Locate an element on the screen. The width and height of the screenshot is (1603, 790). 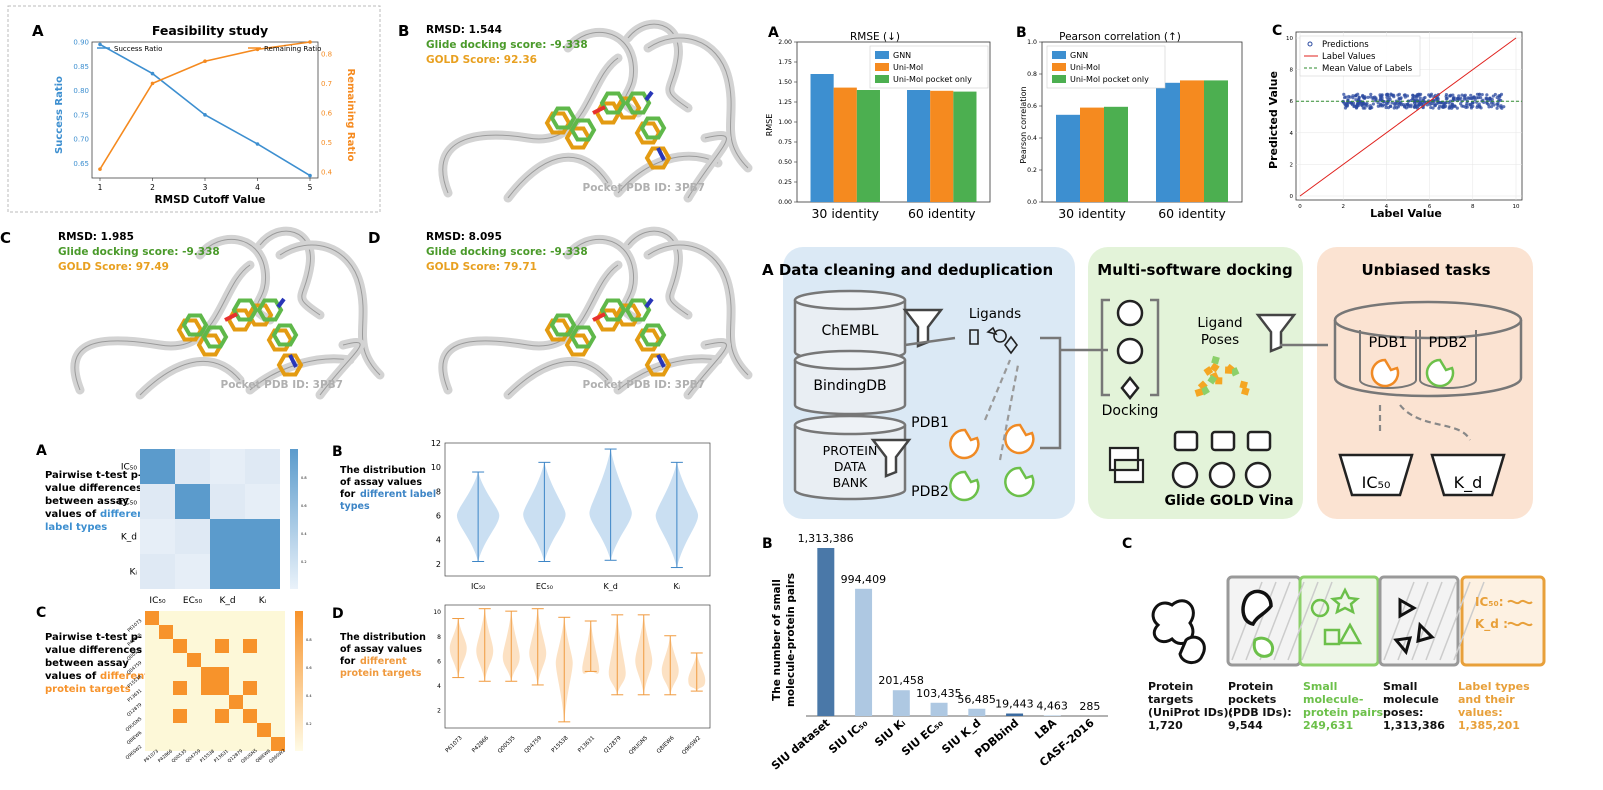
pose-glyph is located at coordinates (1199, 392).